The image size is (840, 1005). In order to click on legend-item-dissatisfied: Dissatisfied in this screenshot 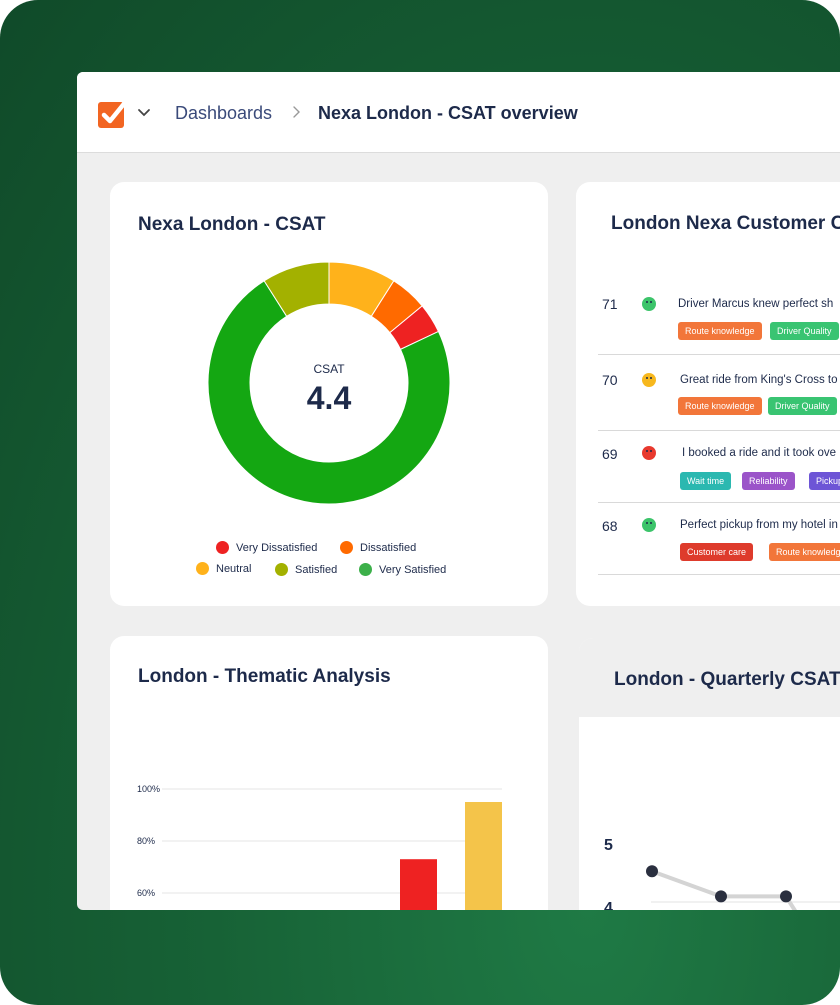, I will do `click(378, 547)`.